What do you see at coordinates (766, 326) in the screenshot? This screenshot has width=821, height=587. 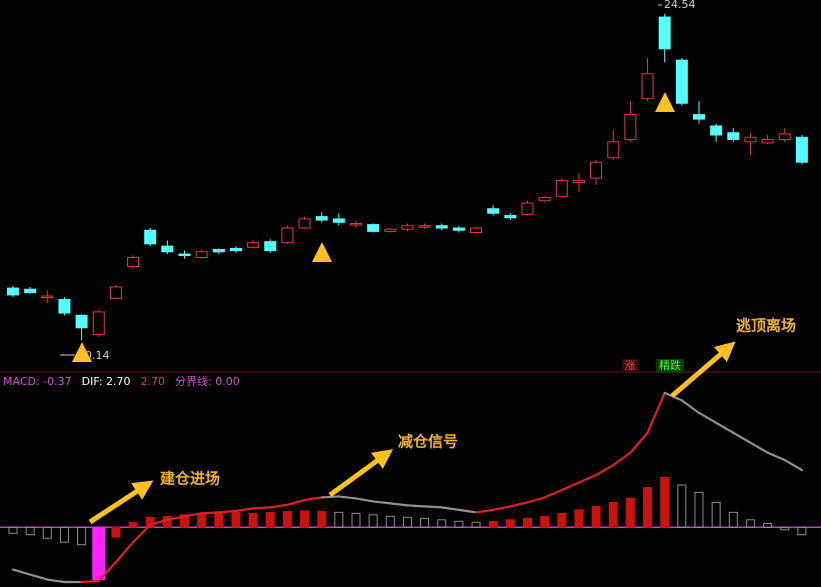 I see `signal-label: 逃顶离场` at bounding box center [766, 326].